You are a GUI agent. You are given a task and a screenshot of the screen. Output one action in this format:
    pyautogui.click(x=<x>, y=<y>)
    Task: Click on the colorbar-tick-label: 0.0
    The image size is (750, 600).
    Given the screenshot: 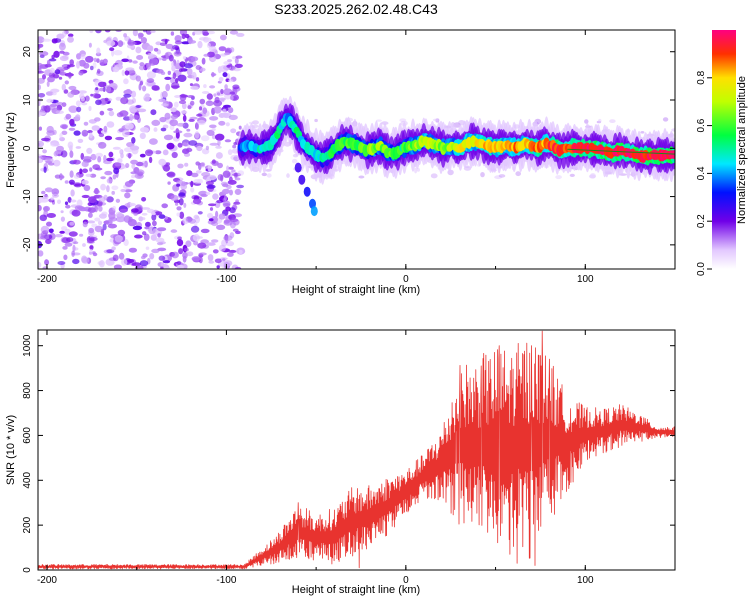 What is the action you would take?
    pyautogui.click(x=701, y=269)
    